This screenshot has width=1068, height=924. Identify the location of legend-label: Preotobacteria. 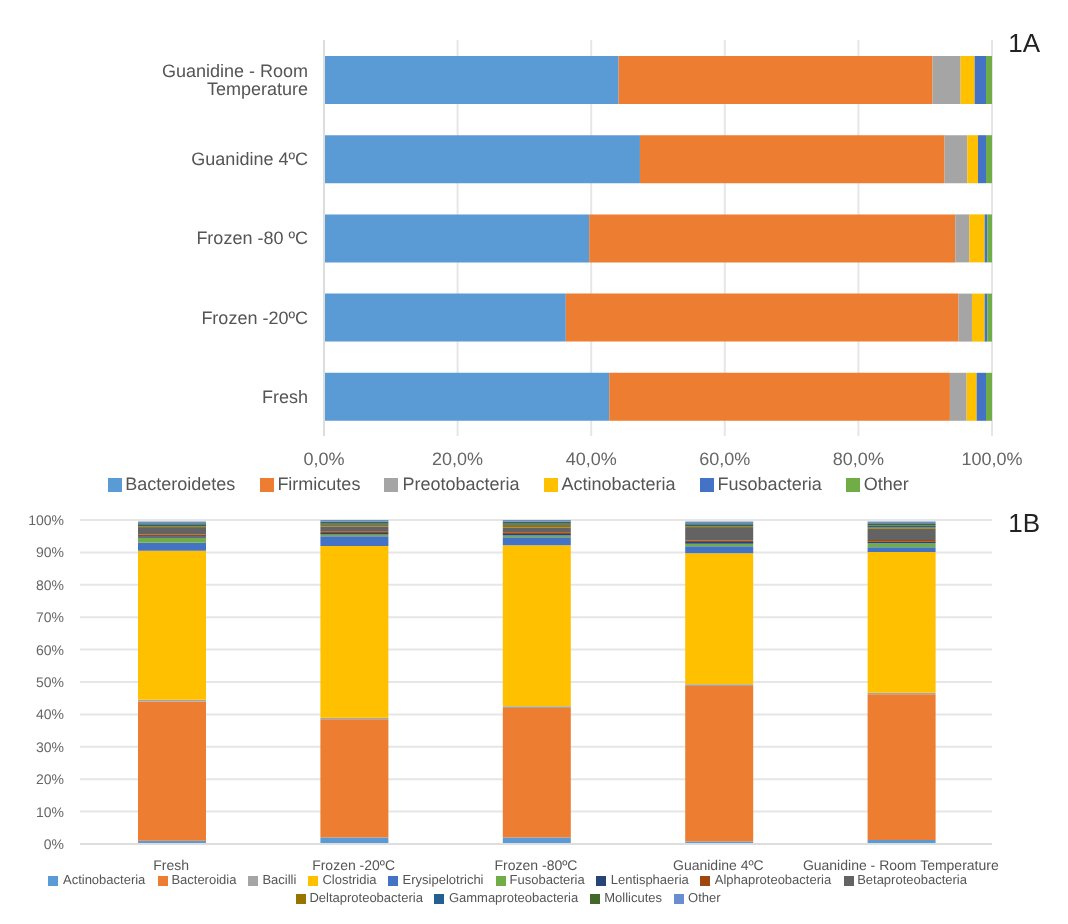
(460, 484).